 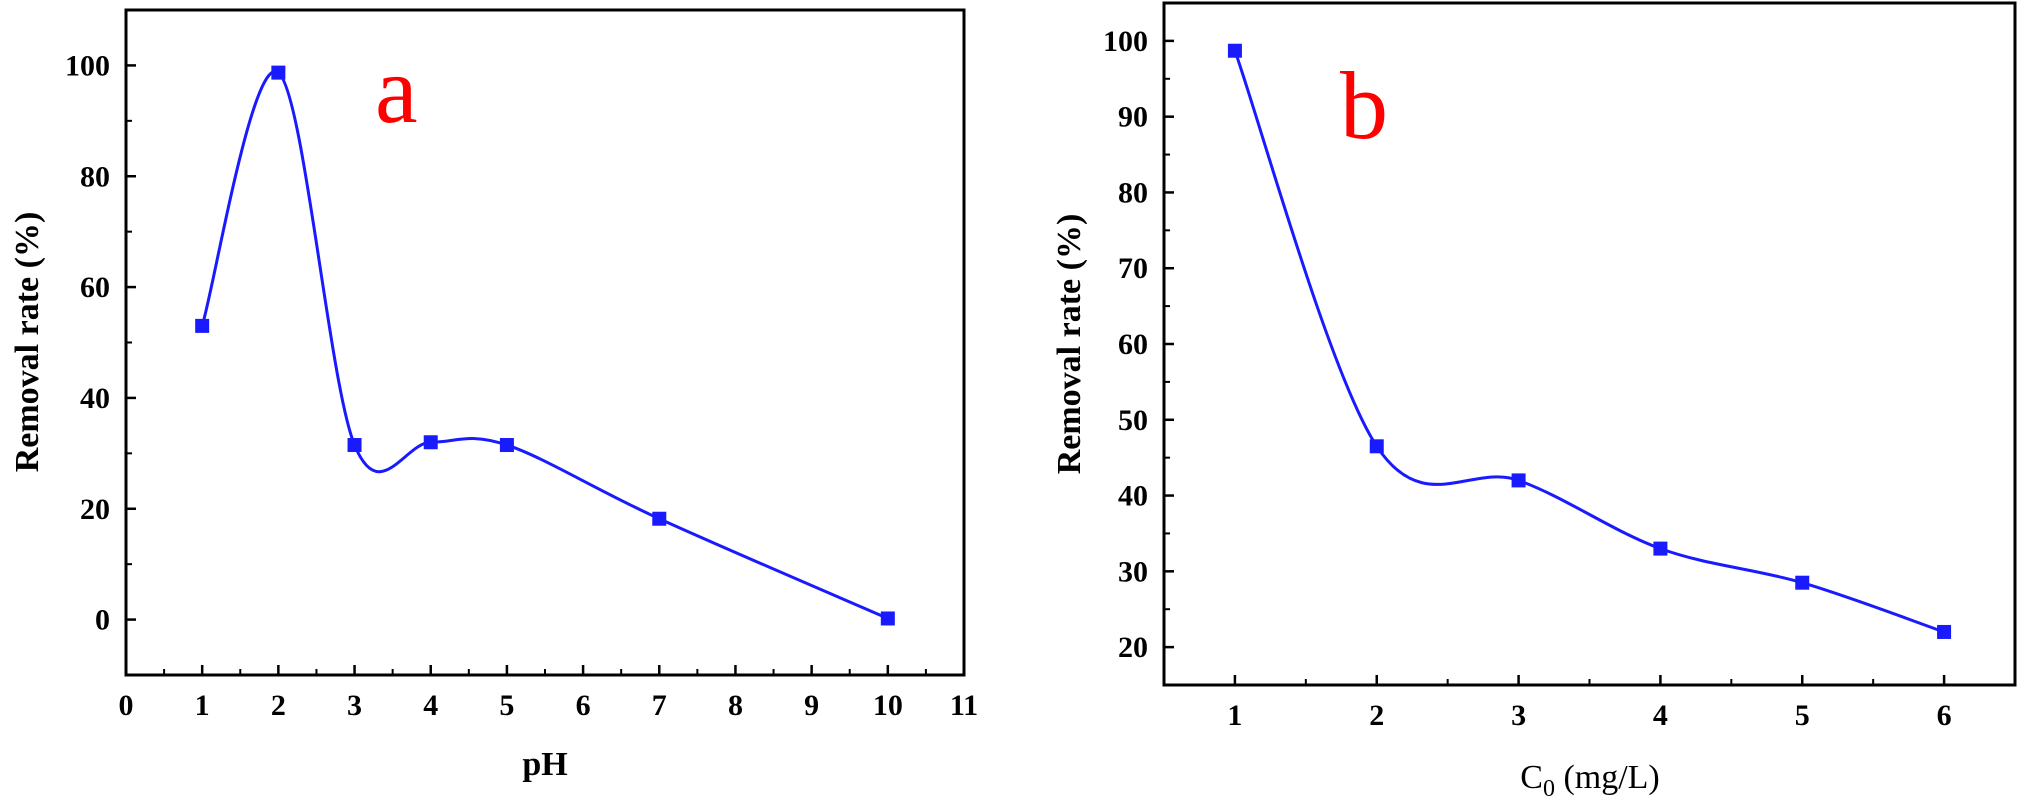 What do you see at coordinates (811, 705) in the screenshot?
I see `x-tick-label: 9` at bounding box center [811, 705].